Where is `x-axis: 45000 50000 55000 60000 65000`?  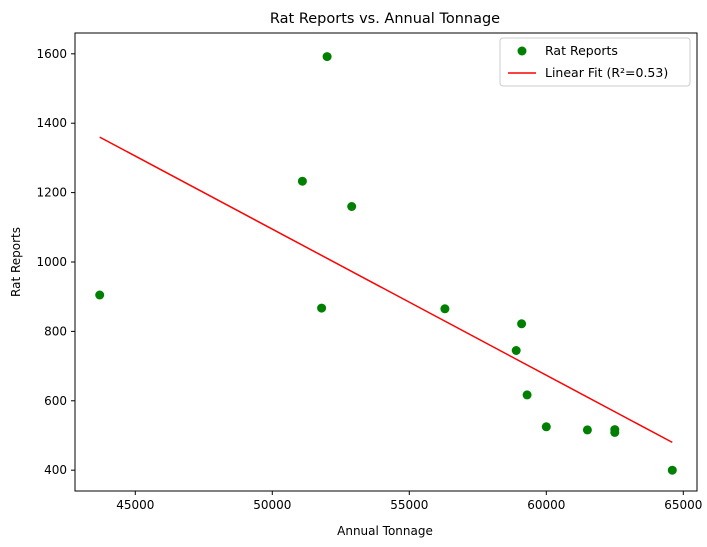
x-axis: 45000 50000 55000 60000 65000 is located at coordinates (409, 501).